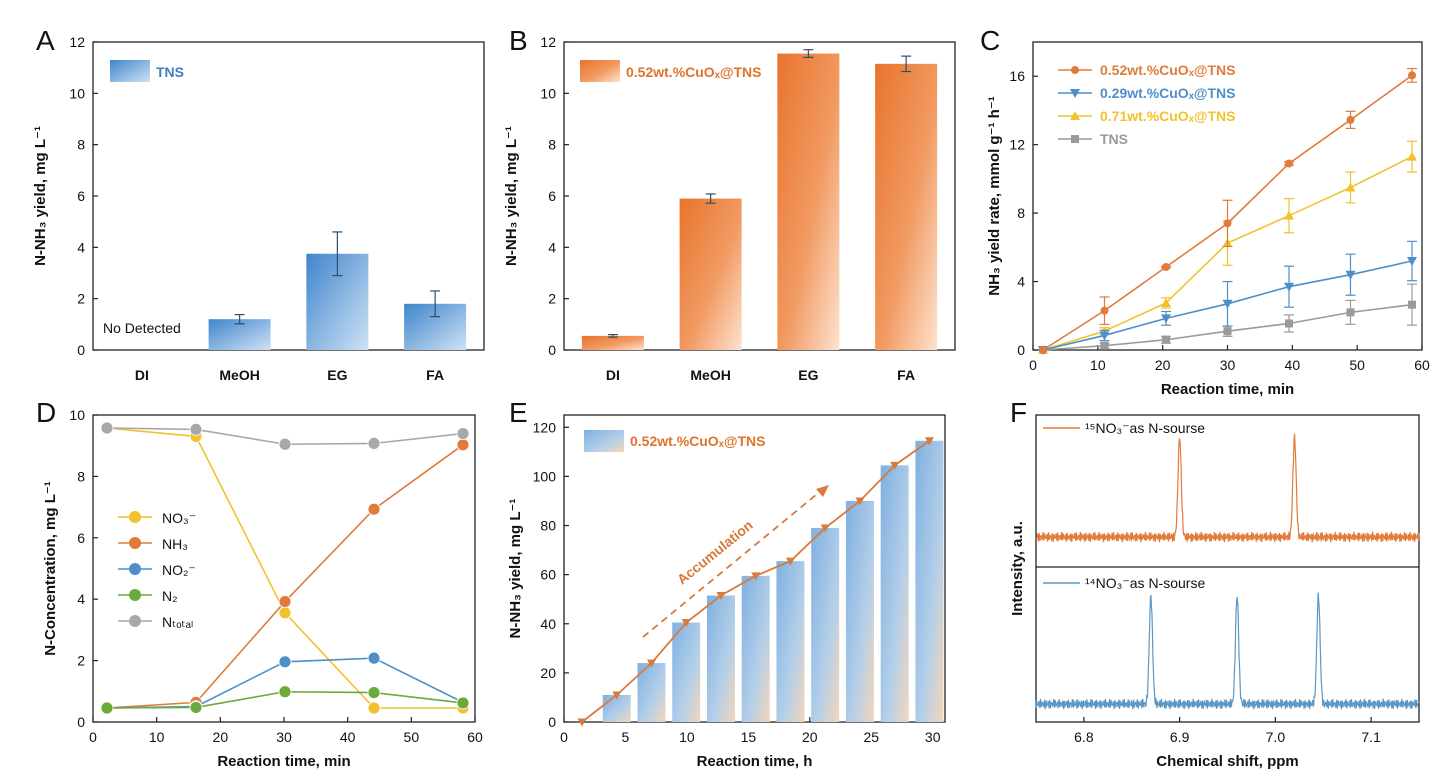  Describe the element at coordinates (548, 673) in the screenshot. I see `y-tick-label: 20` at that location.